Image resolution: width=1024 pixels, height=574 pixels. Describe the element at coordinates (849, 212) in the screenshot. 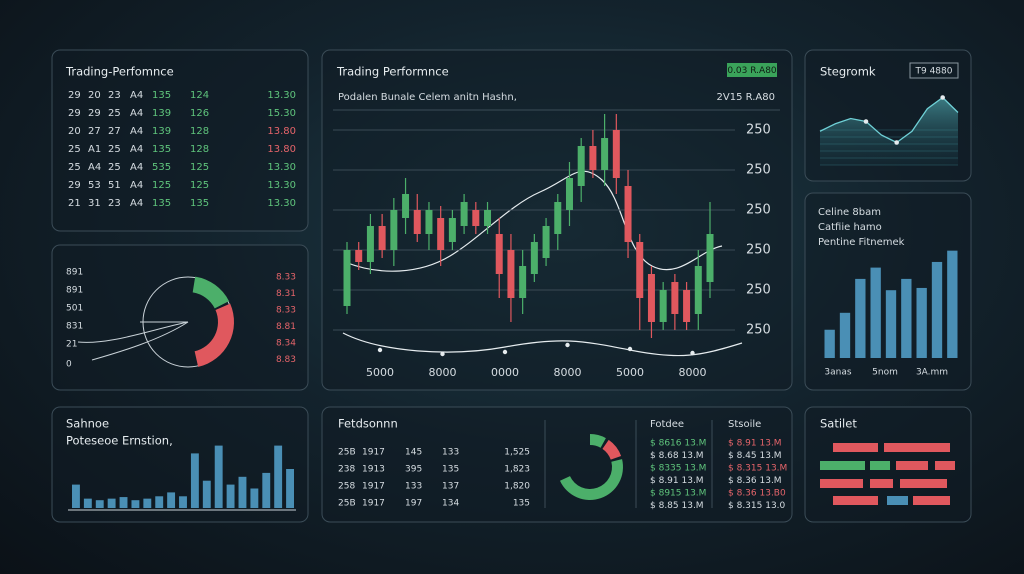

I see `text-line: Celine 8bam` at that location.